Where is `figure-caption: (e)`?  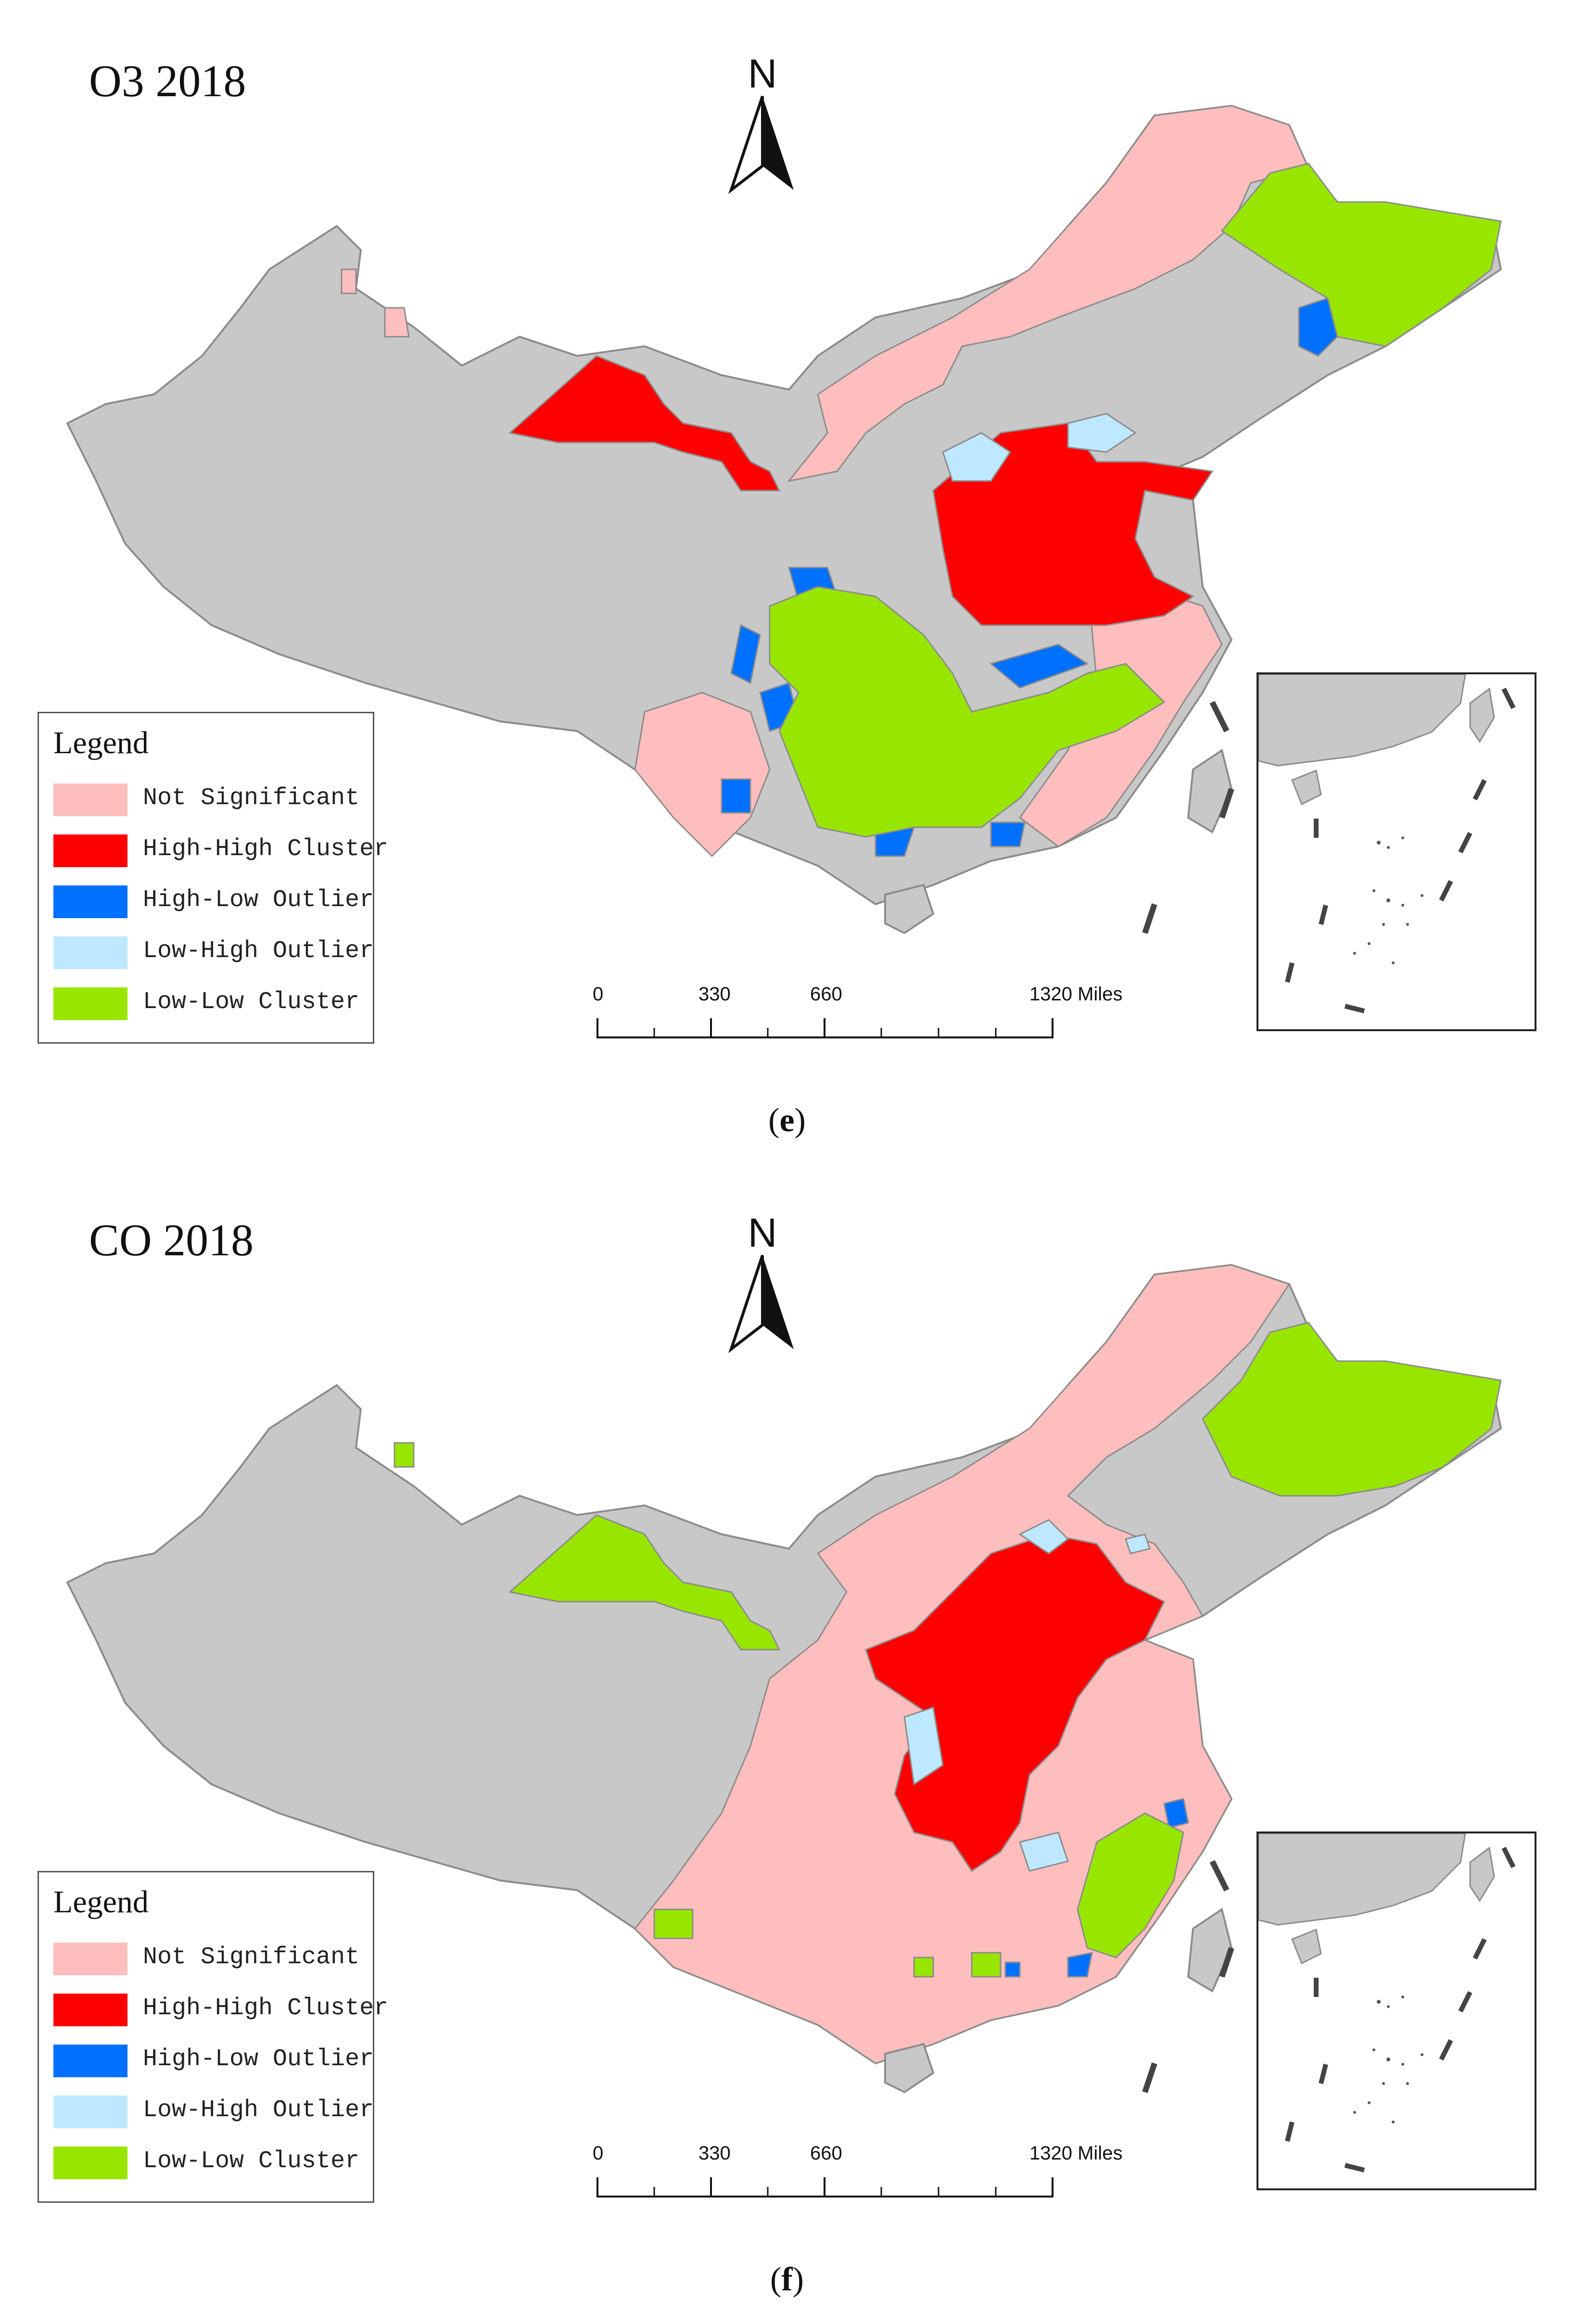 figure-caption: (e) is located at coordinates (787, 1120).